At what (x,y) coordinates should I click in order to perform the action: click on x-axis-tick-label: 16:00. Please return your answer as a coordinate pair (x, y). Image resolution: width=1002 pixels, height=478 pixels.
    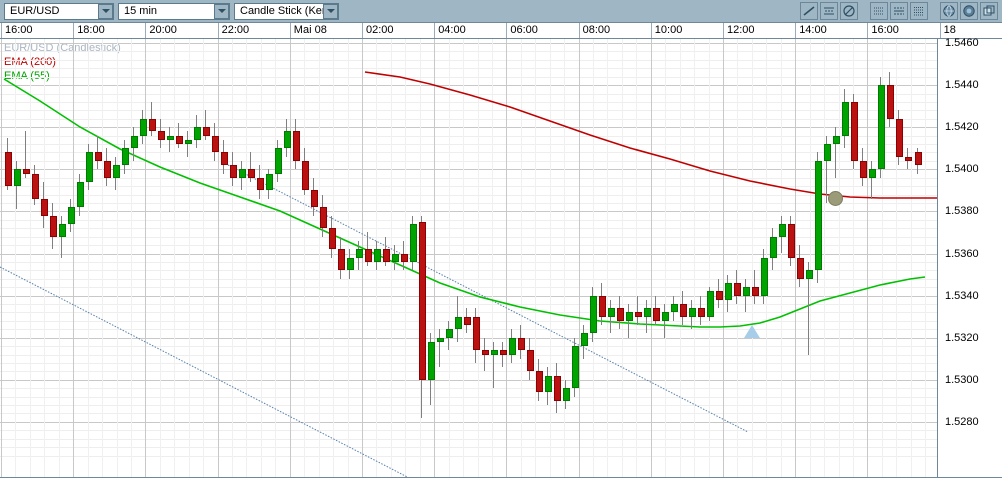
    Looking at the image, I should click on (19, 30).